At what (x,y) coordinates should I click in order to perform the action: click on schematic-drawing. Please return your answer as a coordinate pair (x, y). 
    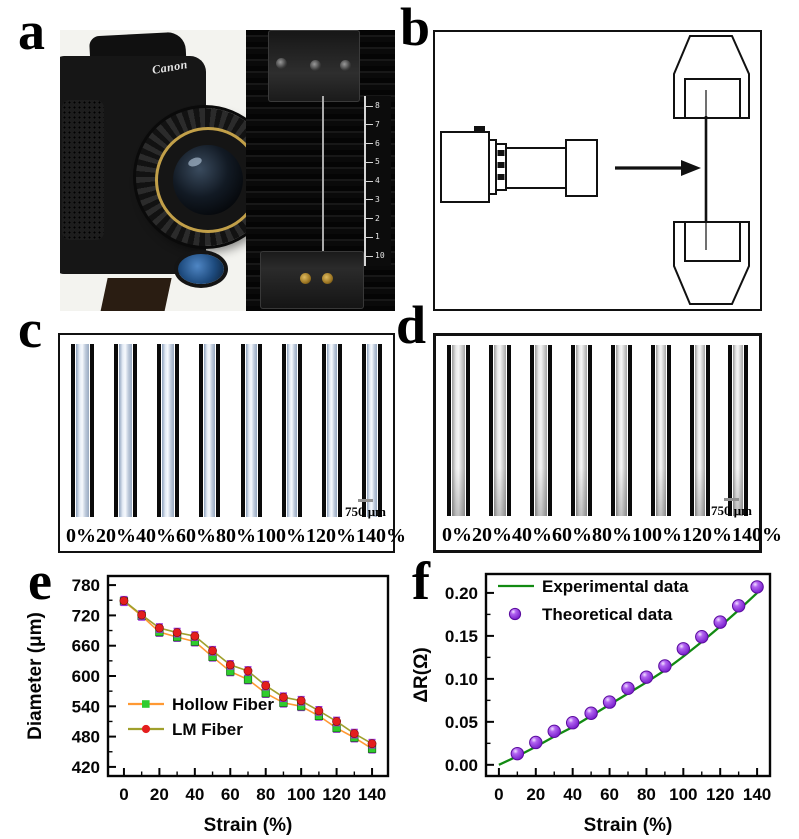
    Looking at the image, I should click on (595, 170).